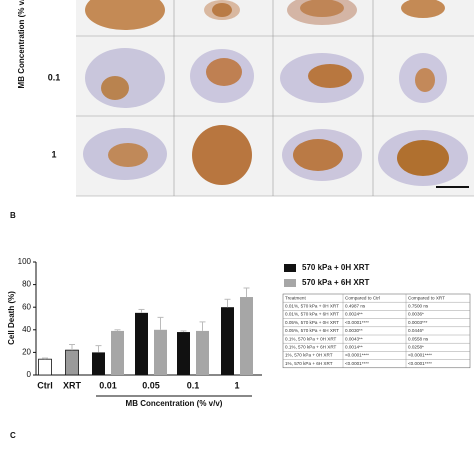 The image size is (474, 474). What do you see at coordinates (21, 44) in the screenshot?
I see `grid-y-label: MB Concentration (% v/v)` at bounding box center [21, 44].